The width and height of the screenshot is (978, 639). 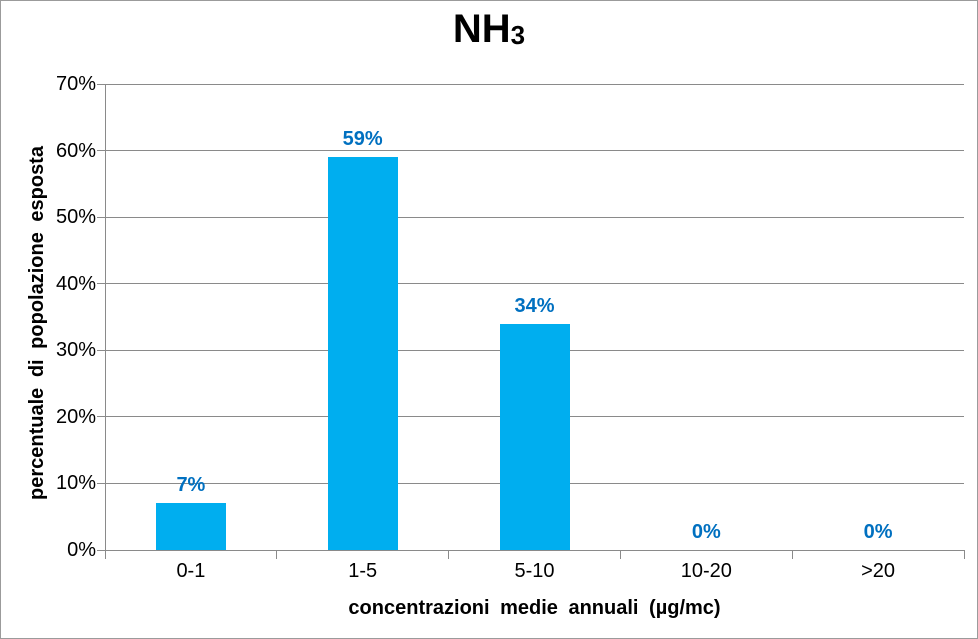 What do you see at coordinates (878, 571) in the screenshot?
I see `x-tick-label: >20` at bounding box center [878, 571].